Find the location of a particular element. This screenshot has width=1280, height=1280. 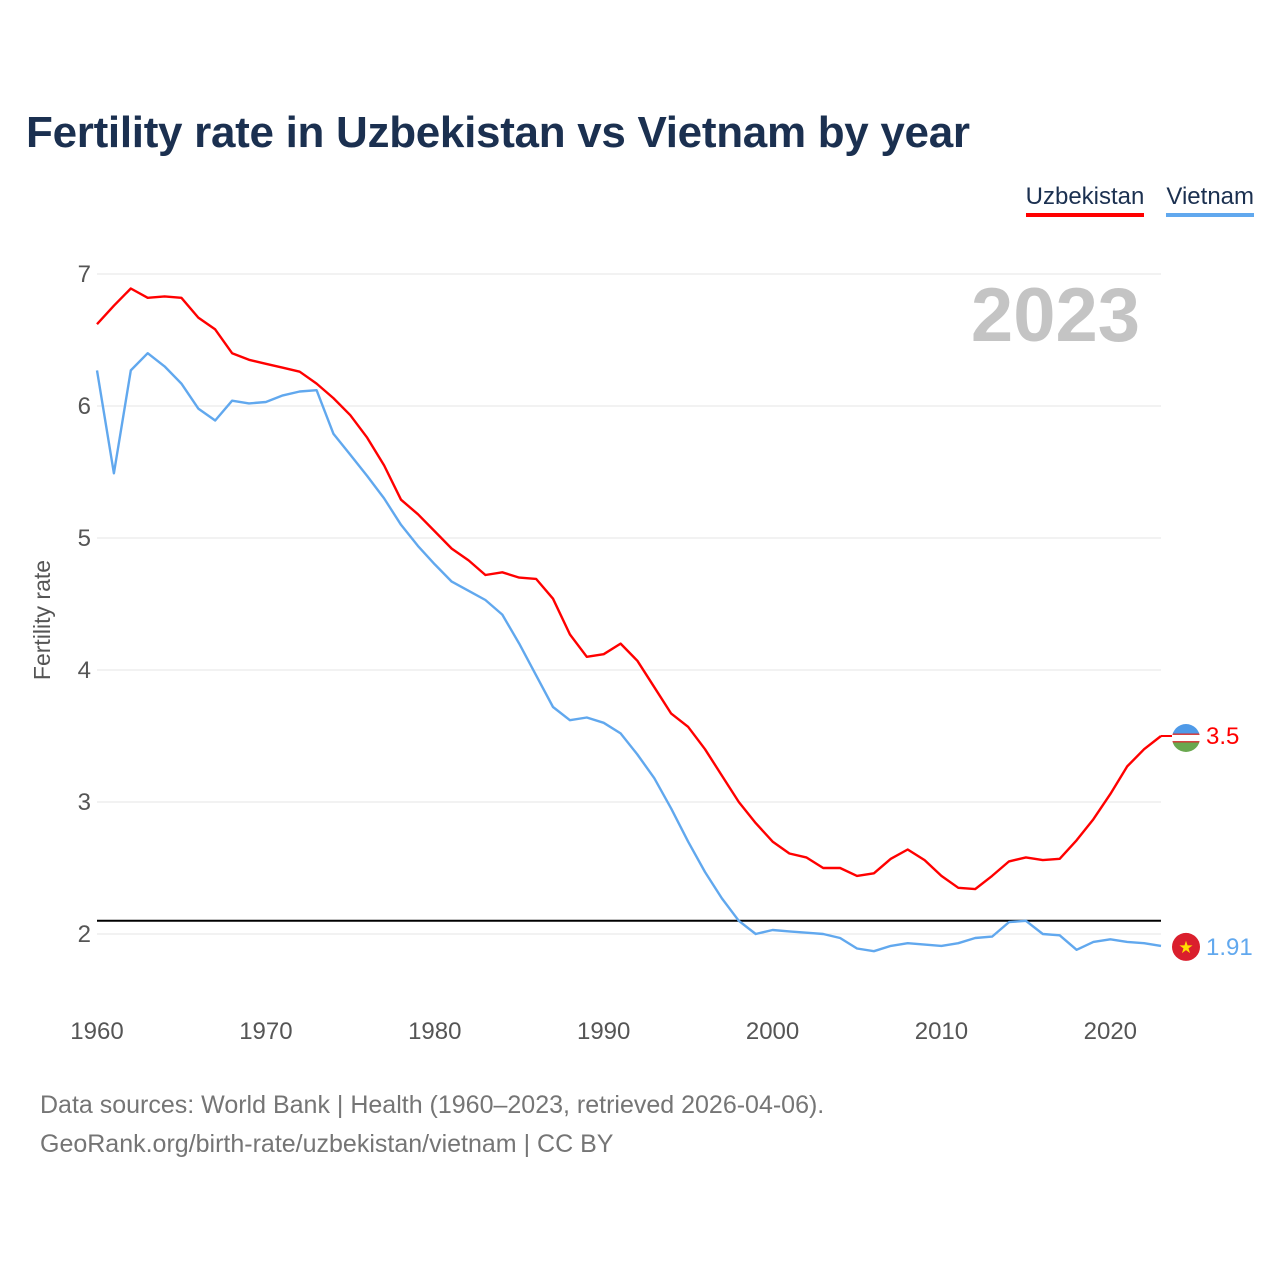

y-tick-label: 6 is located at coordinates (84, 406).